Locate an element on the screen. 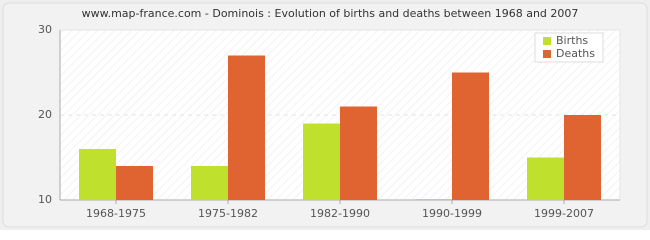 This screenshot has width=650, height=240. y-tick-label: 10 is located at coordinates (45, 199).